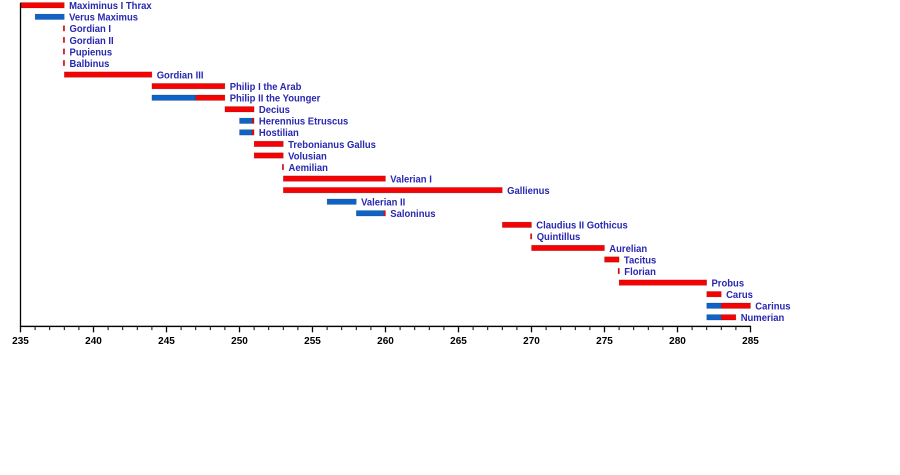 The image size is (900, 475). What do you see at coordinates (274, 110) in the screenshot?
I see `svg-text: Decius` at bounding box center [274, 110].